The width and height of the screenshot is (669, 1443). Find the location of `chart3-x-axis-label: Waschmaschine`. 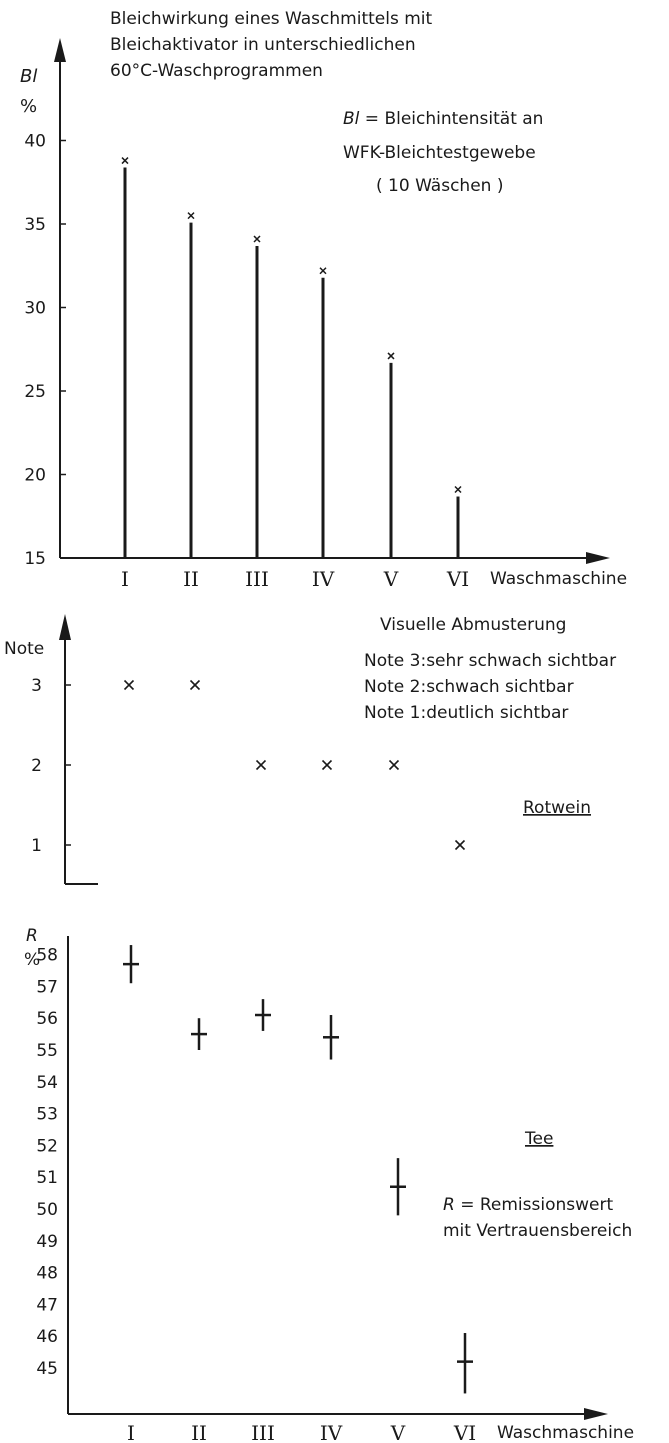

chart3-x-axis-label: Waschmaschine is located at coordinates (565, 1433).